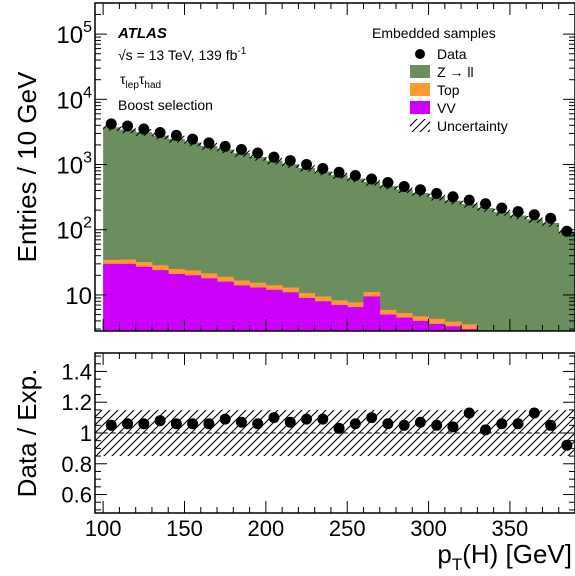 This screenshot has width=575, height=576. What do you see at coordinates (306, 528) in the screenshot?
I see `x-tick-labels: 100 150 200 250 300 350` at bounding box center [306, 528].